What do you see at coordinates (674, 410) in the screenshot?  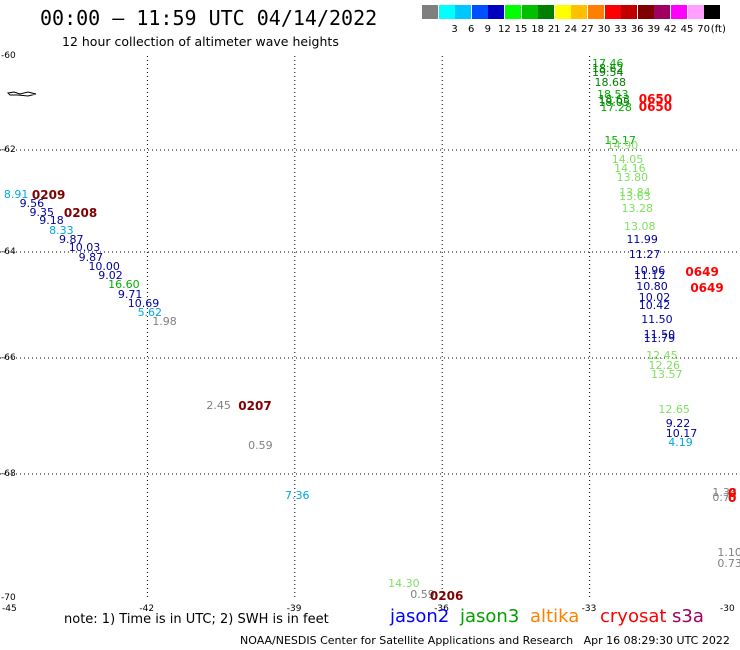 I see `wave-height-value: 12.65` at bounding box center [674, 410].